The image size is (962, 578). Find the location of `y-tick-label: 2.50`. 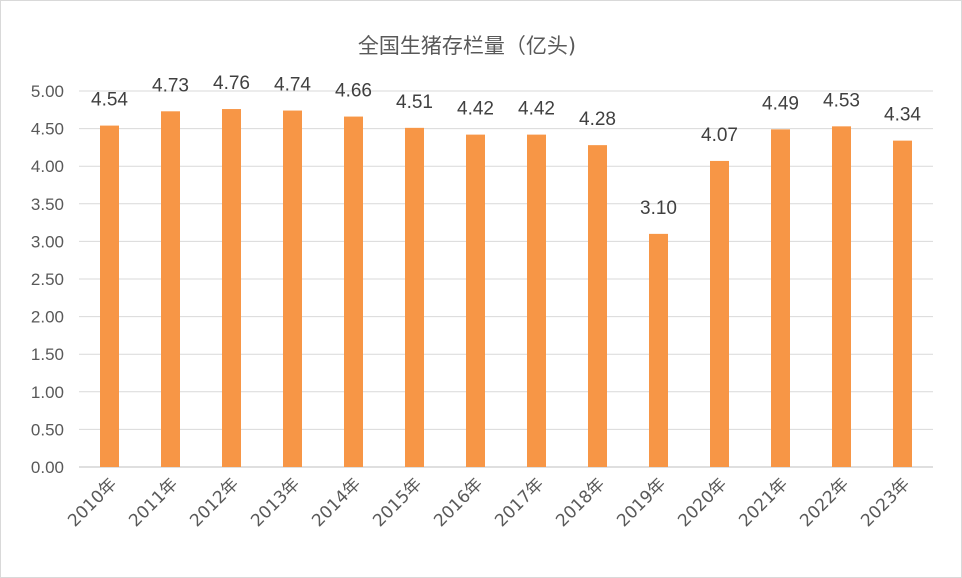

y-tick-label: 2.50 is located at coordinates (47, 279).